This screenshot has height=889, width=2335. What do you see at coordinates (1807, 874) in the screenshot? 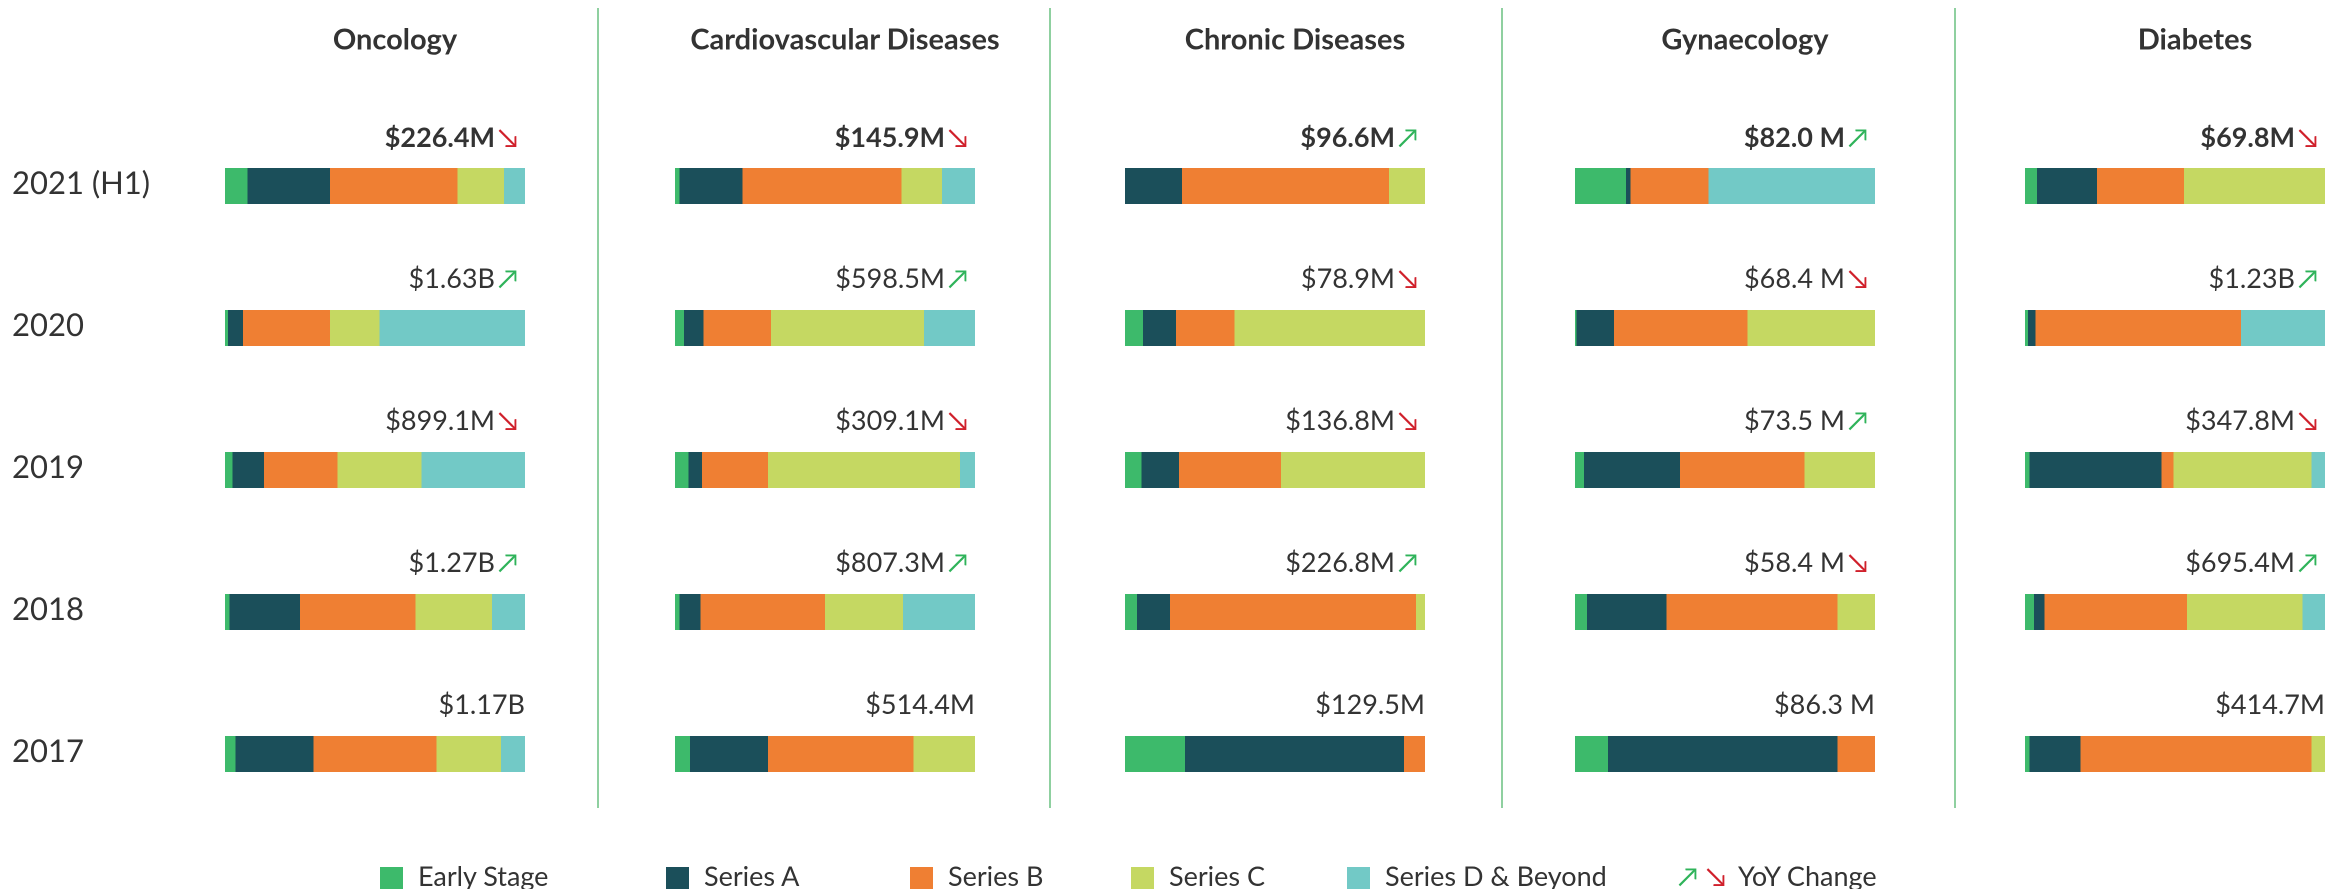
I see `legend-label: YoY Change` at bounding box center [1807, 874].